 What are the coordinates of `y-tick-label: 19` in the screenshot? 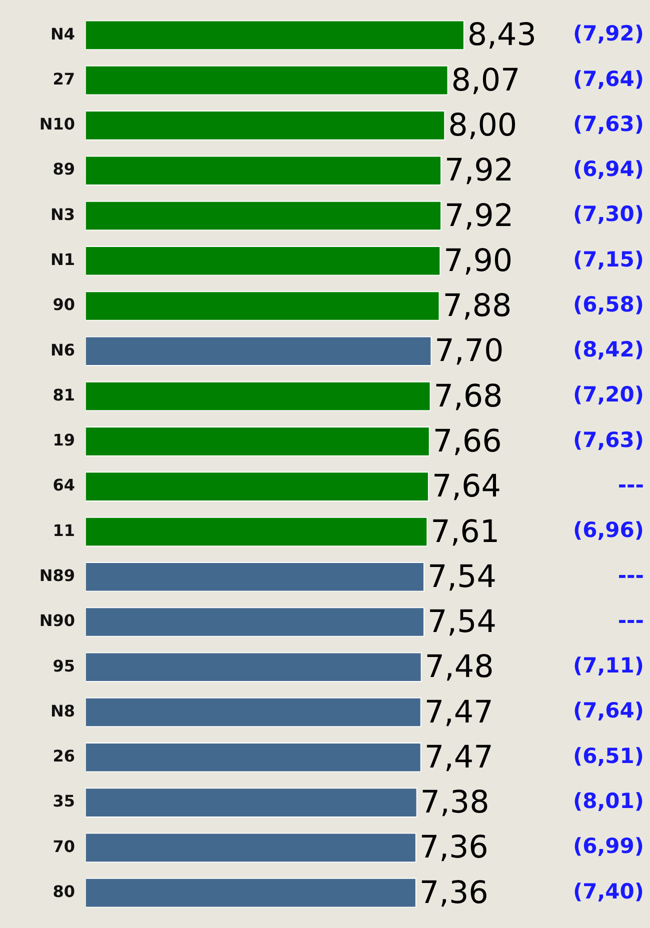 It's located at (63, 440).